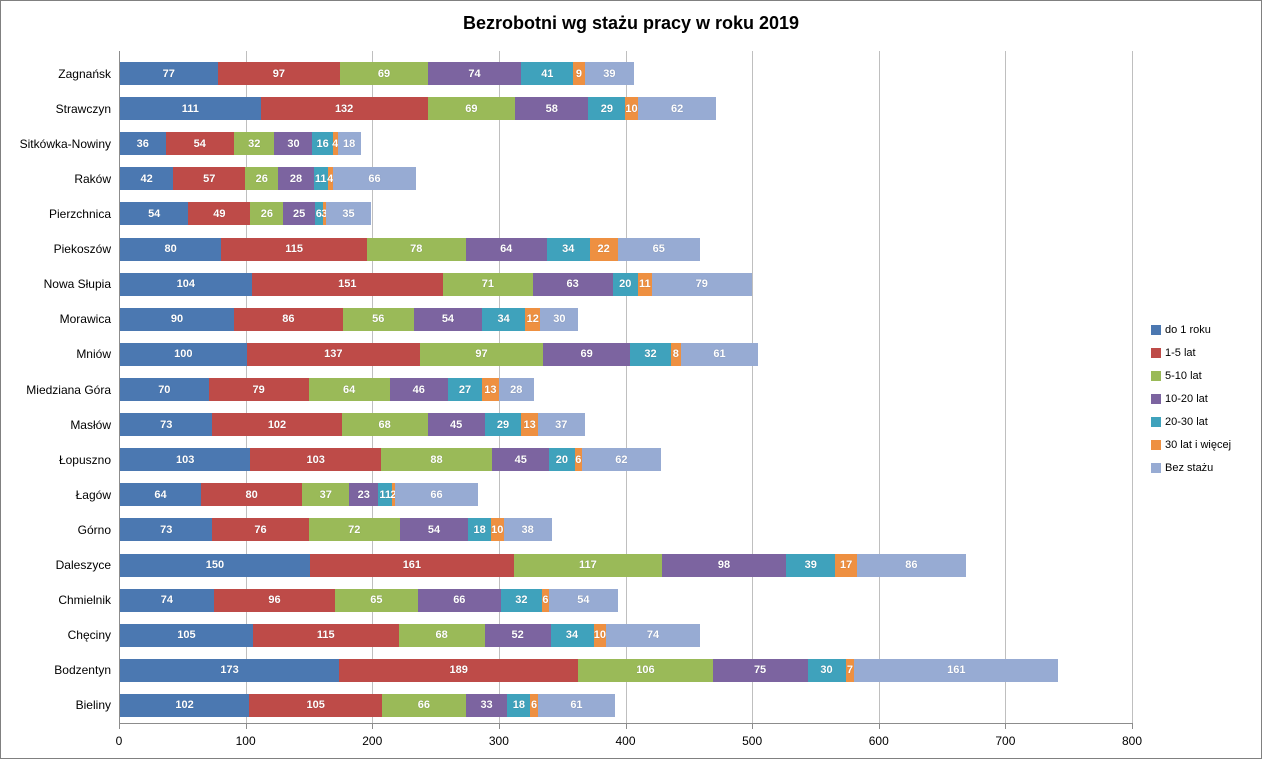  I want to click on bar-segment: 32, so click(254, 144).